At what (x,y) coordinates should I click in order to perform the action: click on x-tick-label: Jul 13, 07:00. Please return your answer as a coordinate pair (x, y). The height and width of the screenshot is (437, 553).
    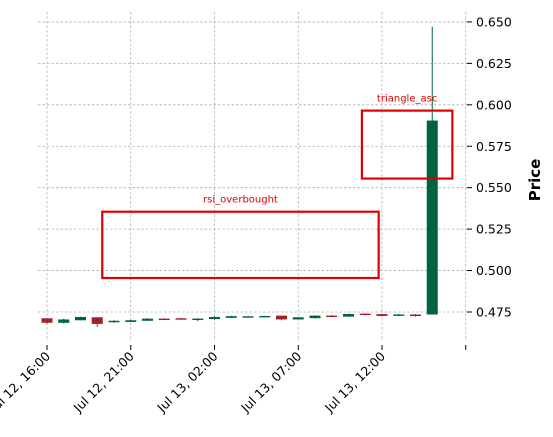
    Looking at the image, I should click on (270, 381).